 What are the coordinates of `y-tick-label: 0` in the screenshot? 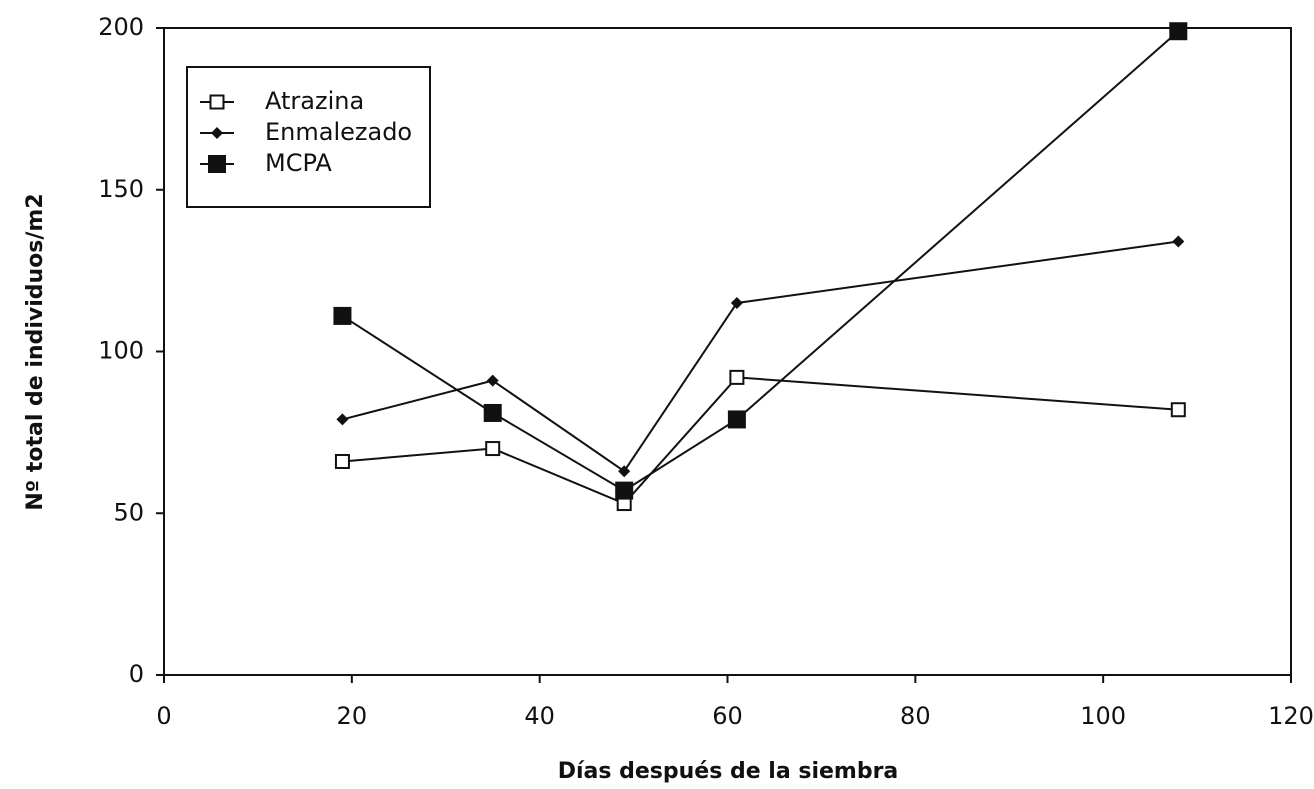 It's located at (136, 674).